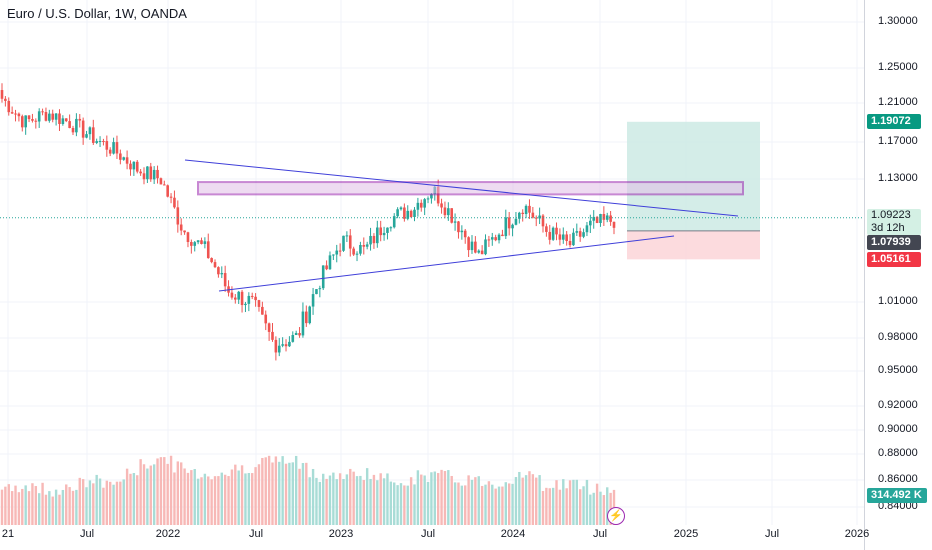 The width and height of the screenshot is (932, 550). Describe the element at coordinates (308, 490) in the screenshot. I see `volume-bars` at that location.